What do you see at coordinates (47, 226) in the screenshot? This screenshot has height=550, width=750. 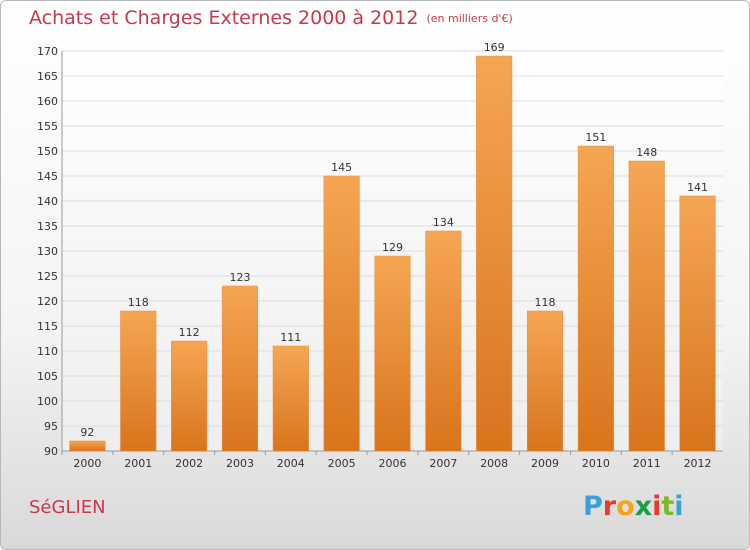 I see `y-tick-label: 135` at bounding box center [47, 226].